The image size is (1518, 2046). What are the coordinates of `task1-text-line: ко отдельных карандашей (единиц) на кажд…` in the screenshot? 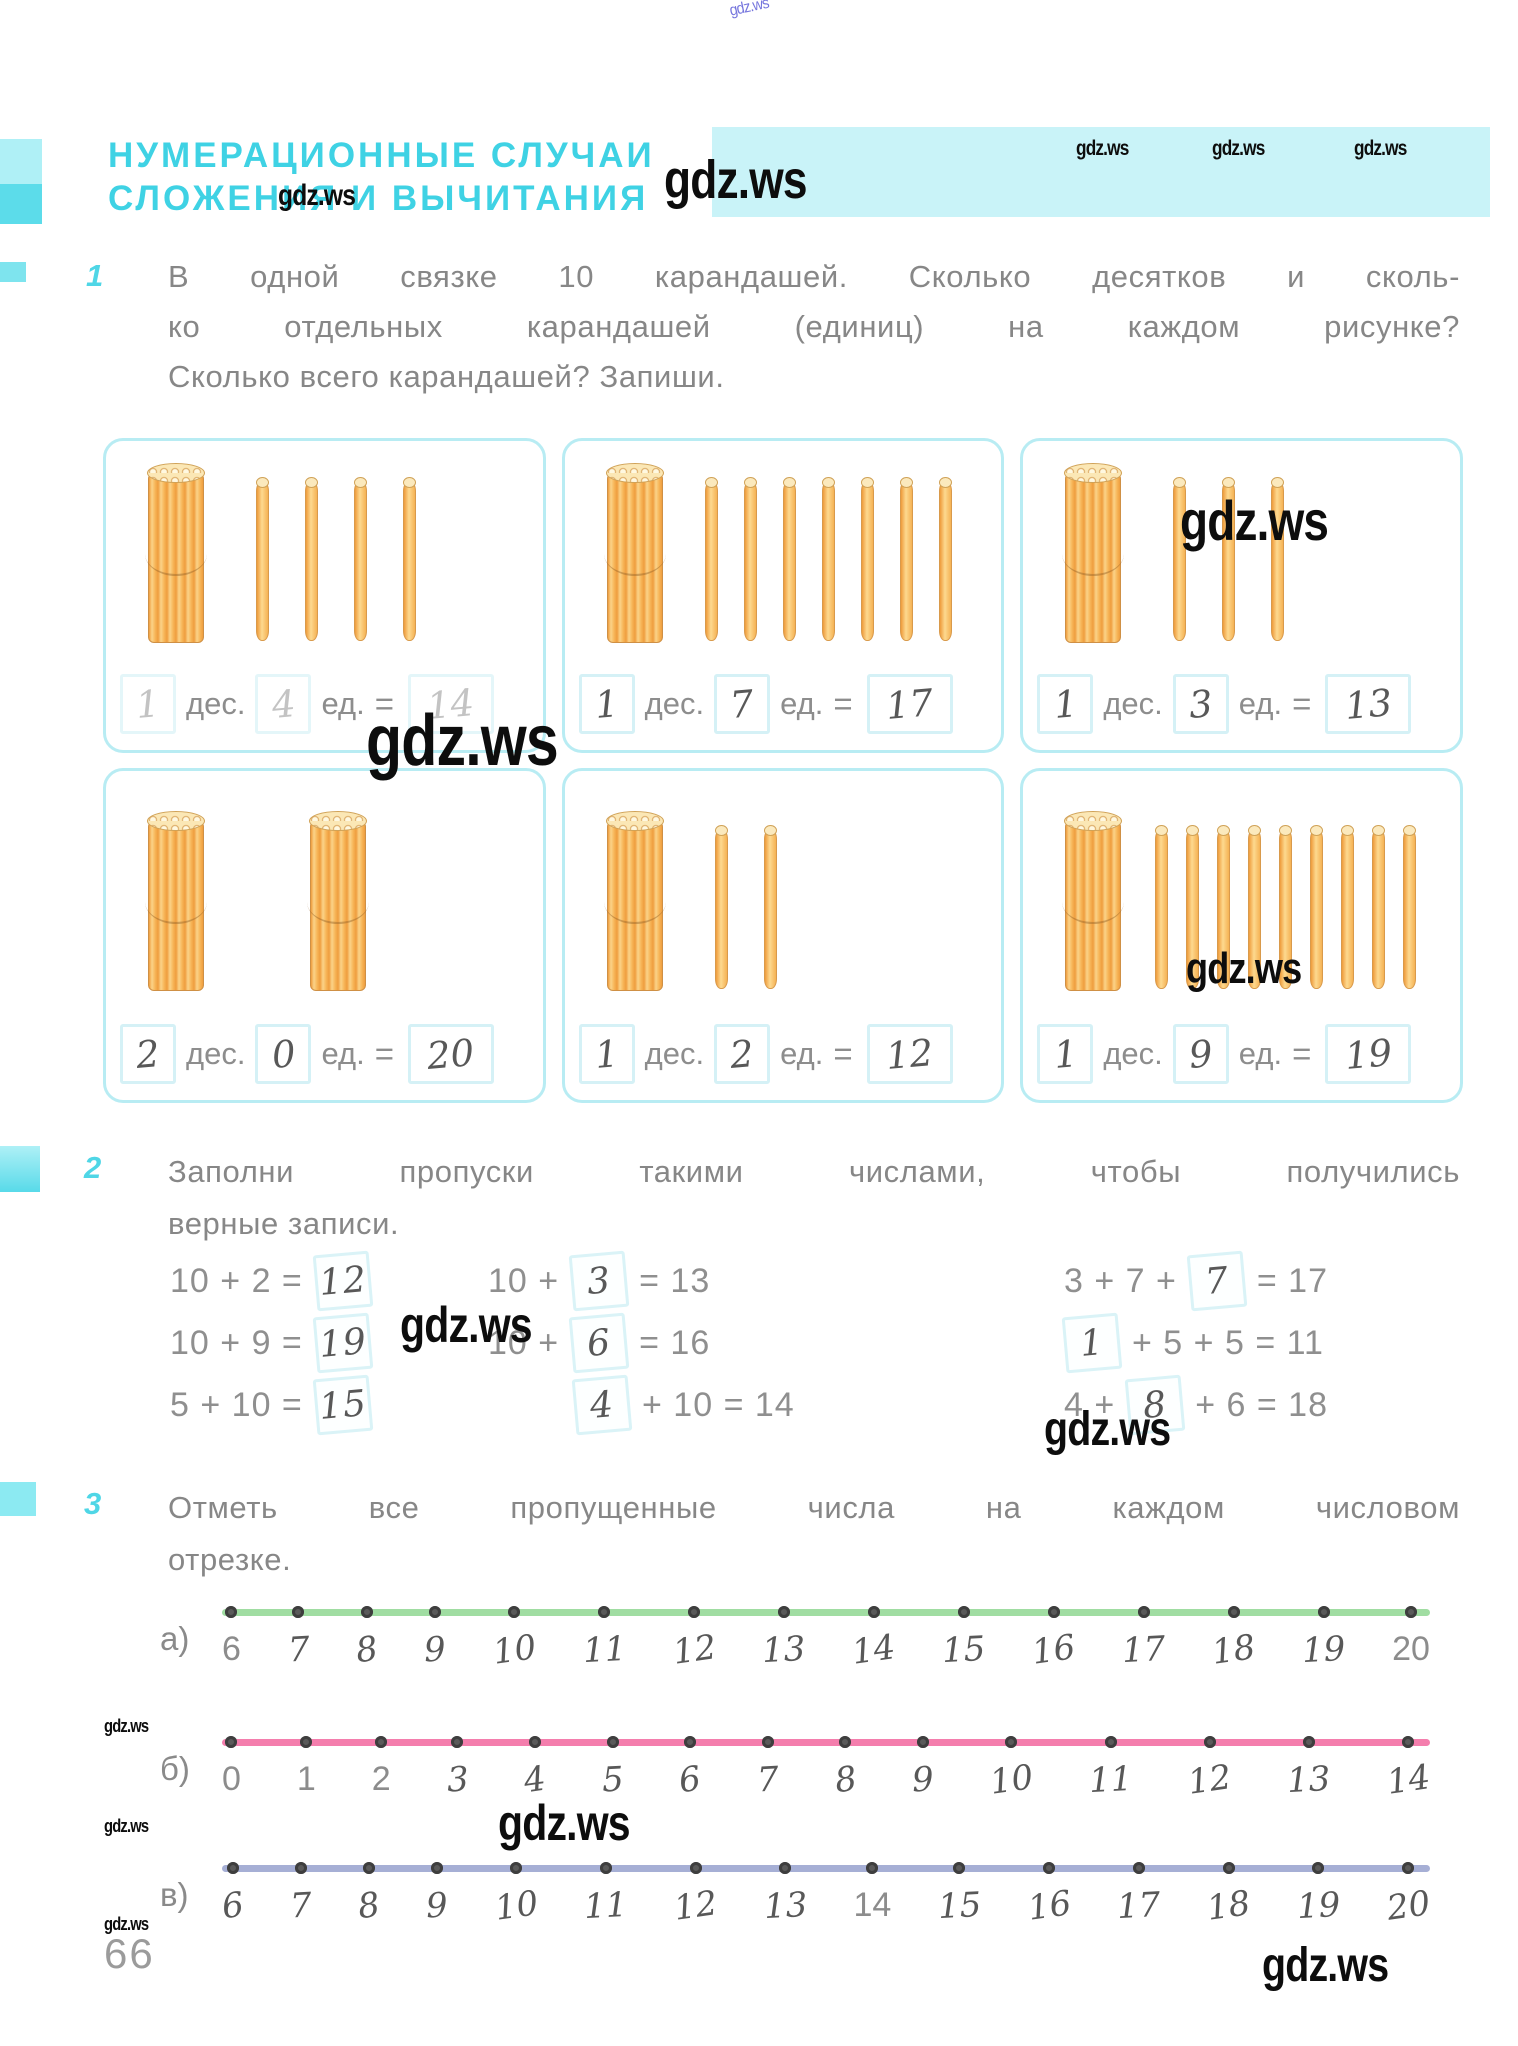 It's located at (814, 326).